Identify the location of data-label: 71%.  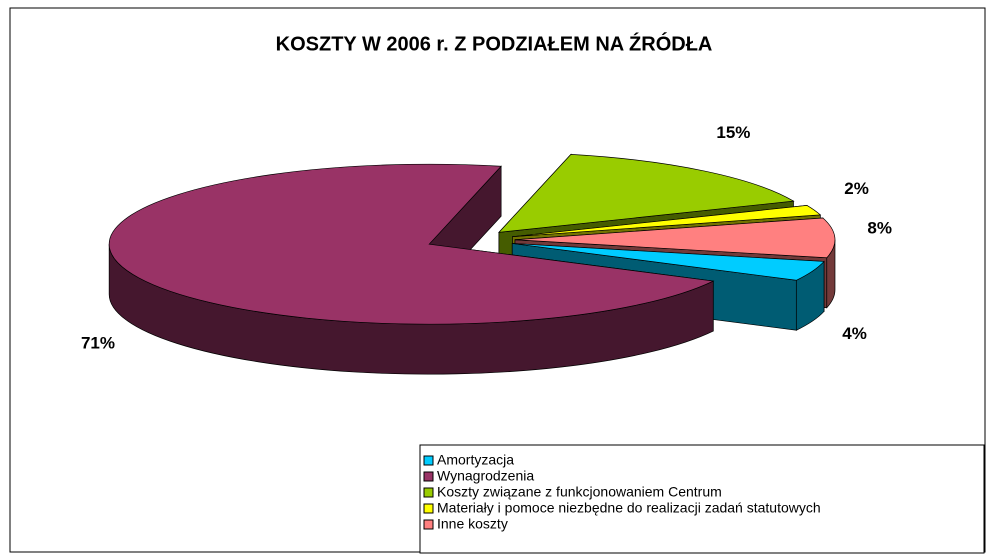
(98, 342).